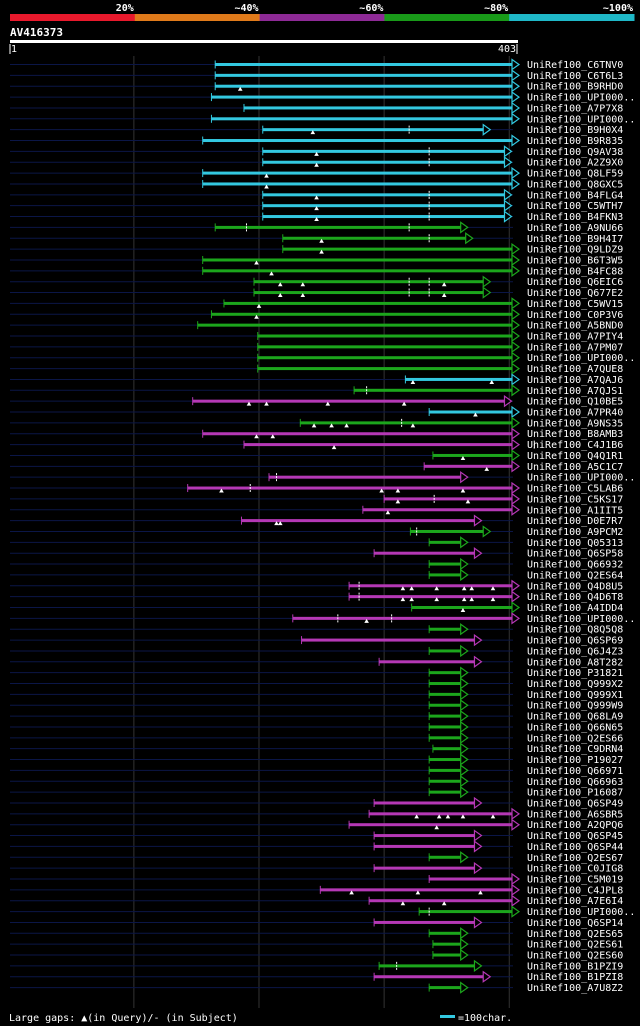  What do you see at coordinates (316, 944) in the screenshot?
I see `hit-row: UniRef100_Q2ES61` at bounding box center [316, 944].